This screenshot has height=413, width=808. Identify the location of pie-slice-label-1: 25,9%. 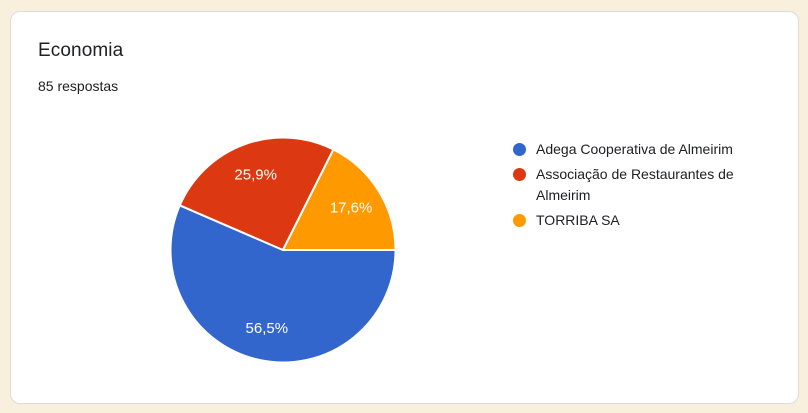
(255, 174).